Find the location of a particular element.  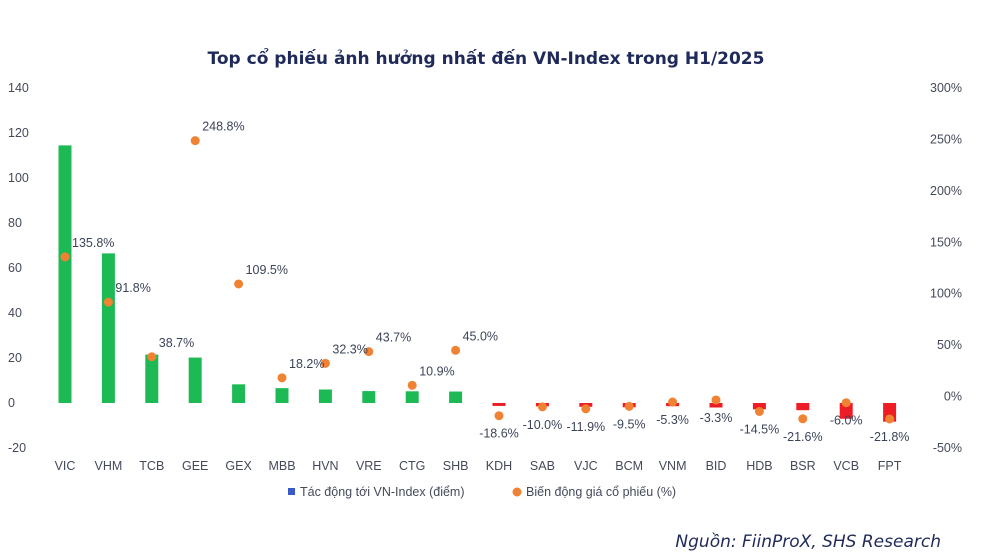

dot-label-gee: 248.8% is located at coordinates (223, 127).